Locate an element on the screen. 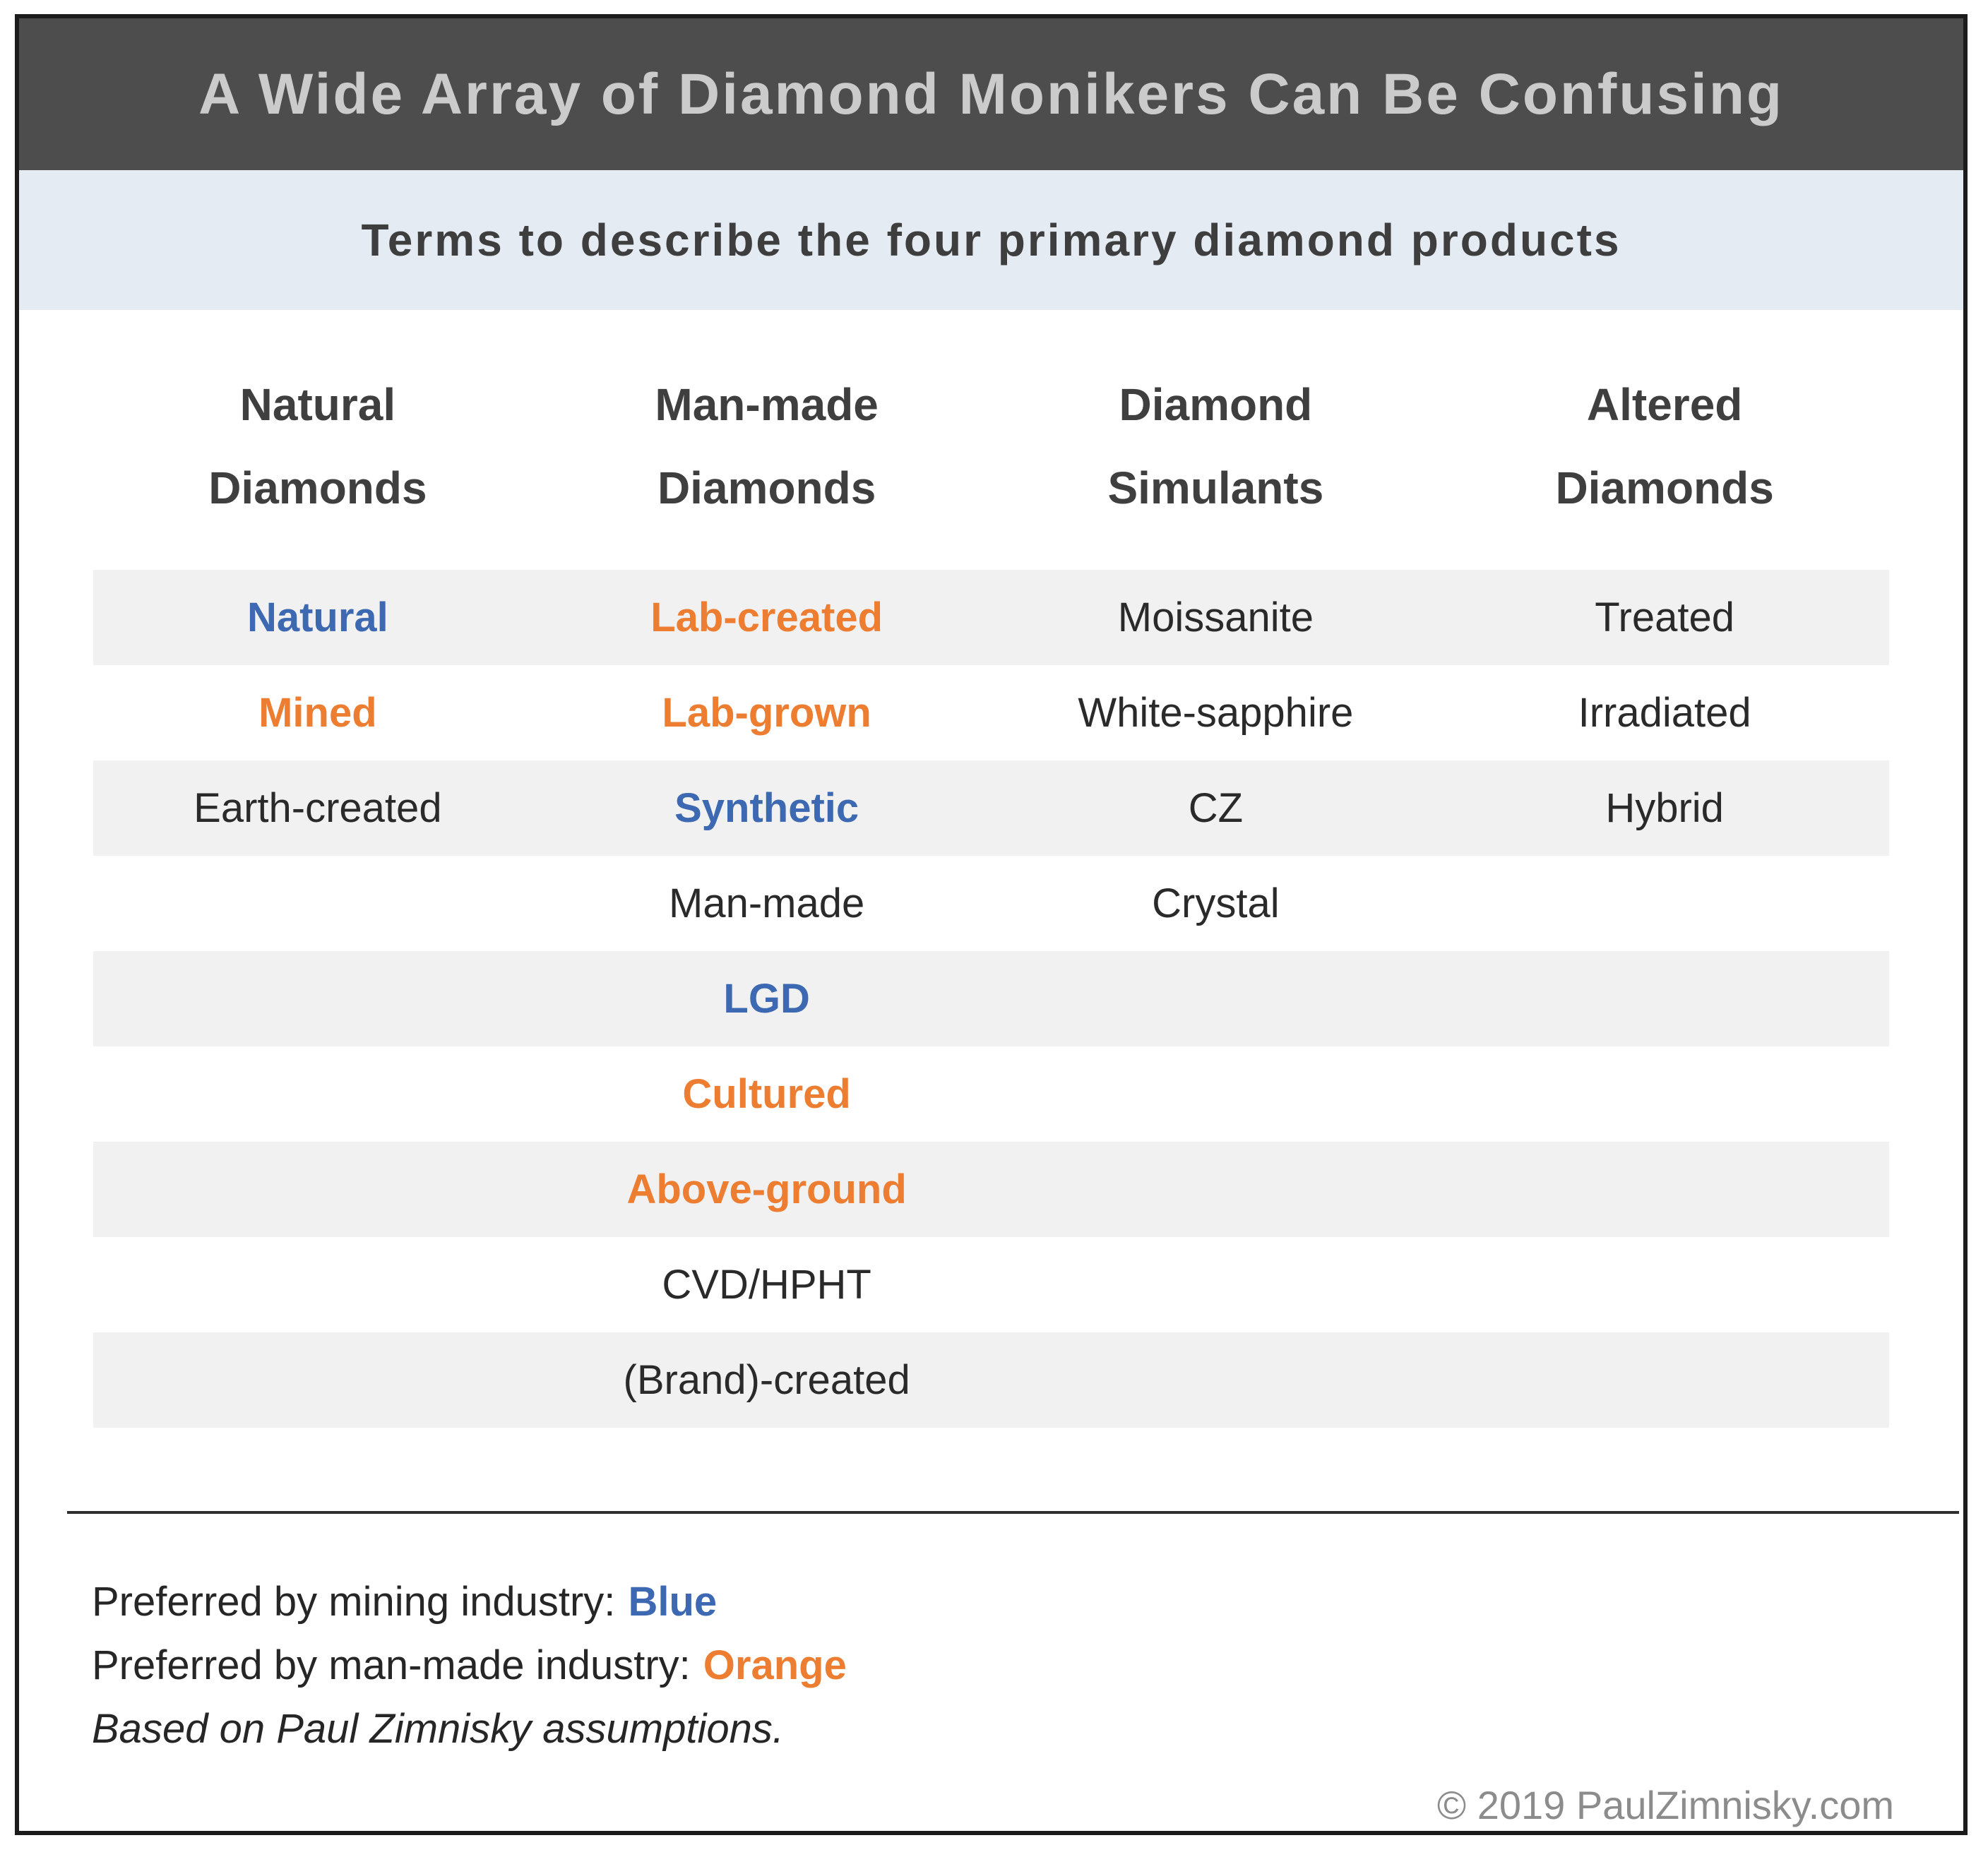  term-cell: CVD/HPHT is located at coordinates (766, 1285).